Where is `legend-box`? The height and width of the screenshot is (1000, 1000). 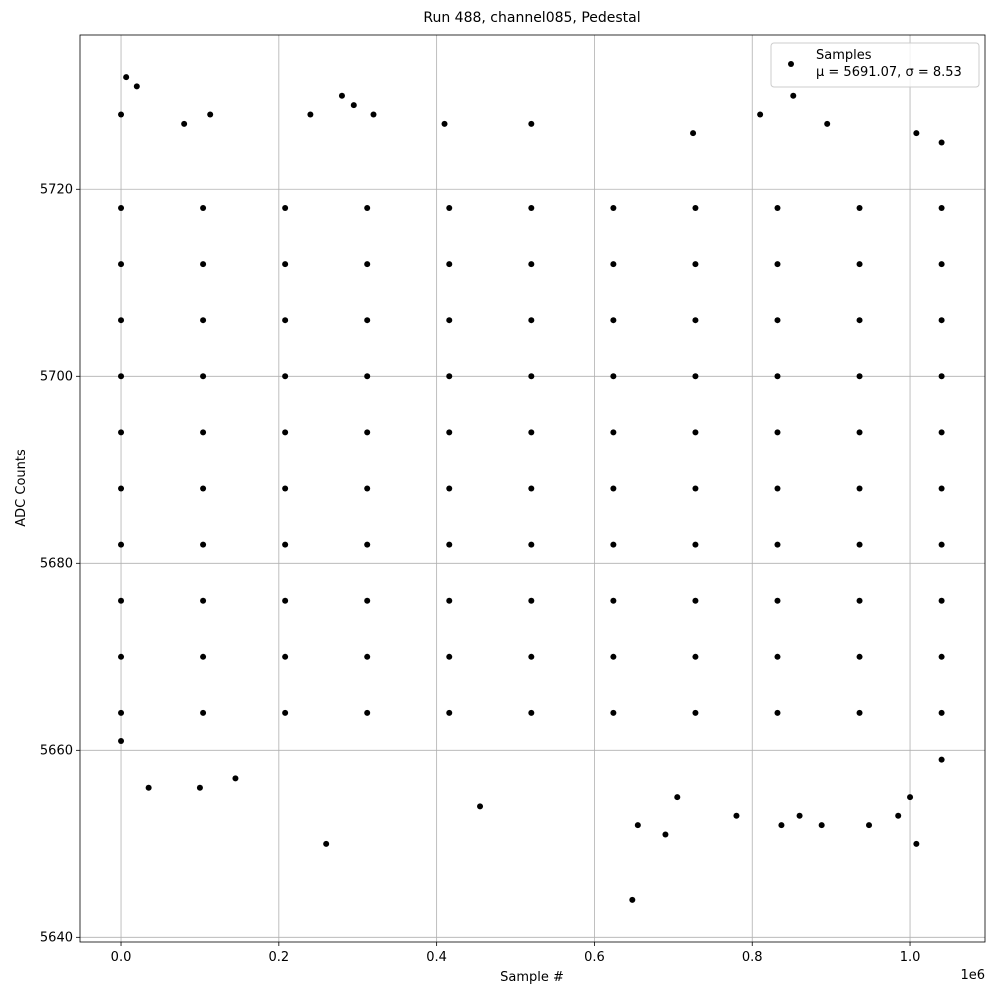 legend-box is located at coordinates (875, 65).